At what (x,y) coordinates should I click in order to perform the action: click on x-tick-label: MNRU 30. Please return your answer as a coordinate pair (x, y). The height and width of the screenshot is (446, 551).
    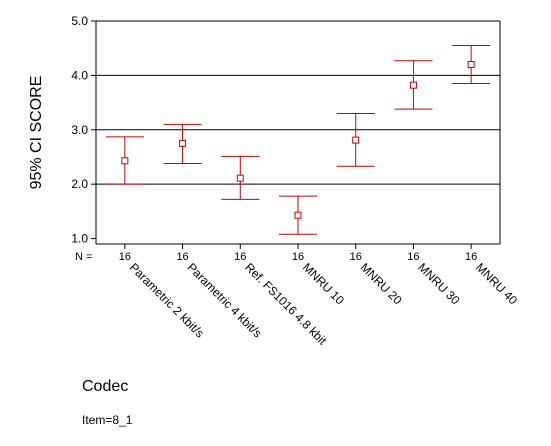
    Looking at the image, I should click on (438, 283).